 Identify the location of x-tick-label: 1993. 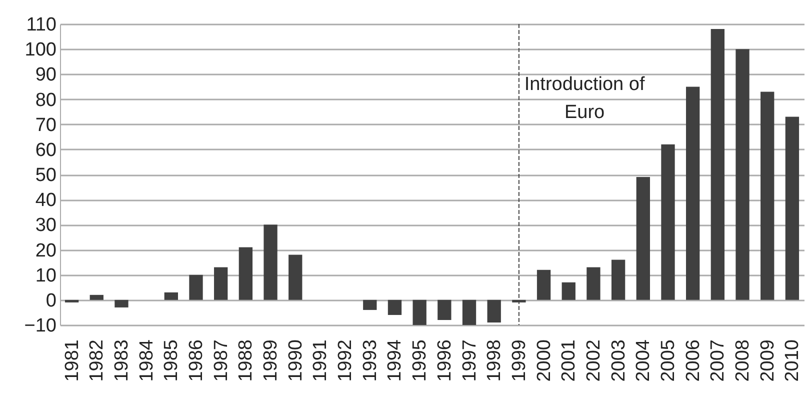
(370, 361).